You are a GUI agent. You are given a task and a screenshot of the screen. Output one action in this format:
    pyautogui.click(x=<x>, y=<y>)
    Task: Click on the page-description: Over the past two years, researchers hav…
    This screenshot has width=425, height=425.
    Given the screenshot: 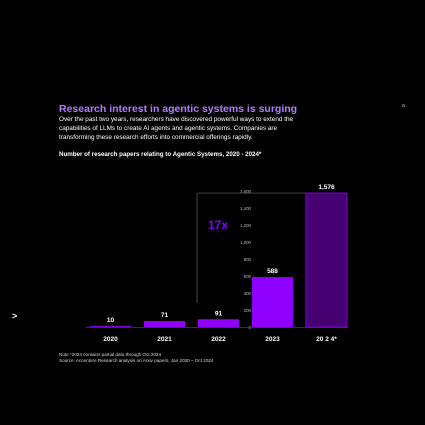 What is the action you would take?
    pyautogui.click(x=176, y=128)
    